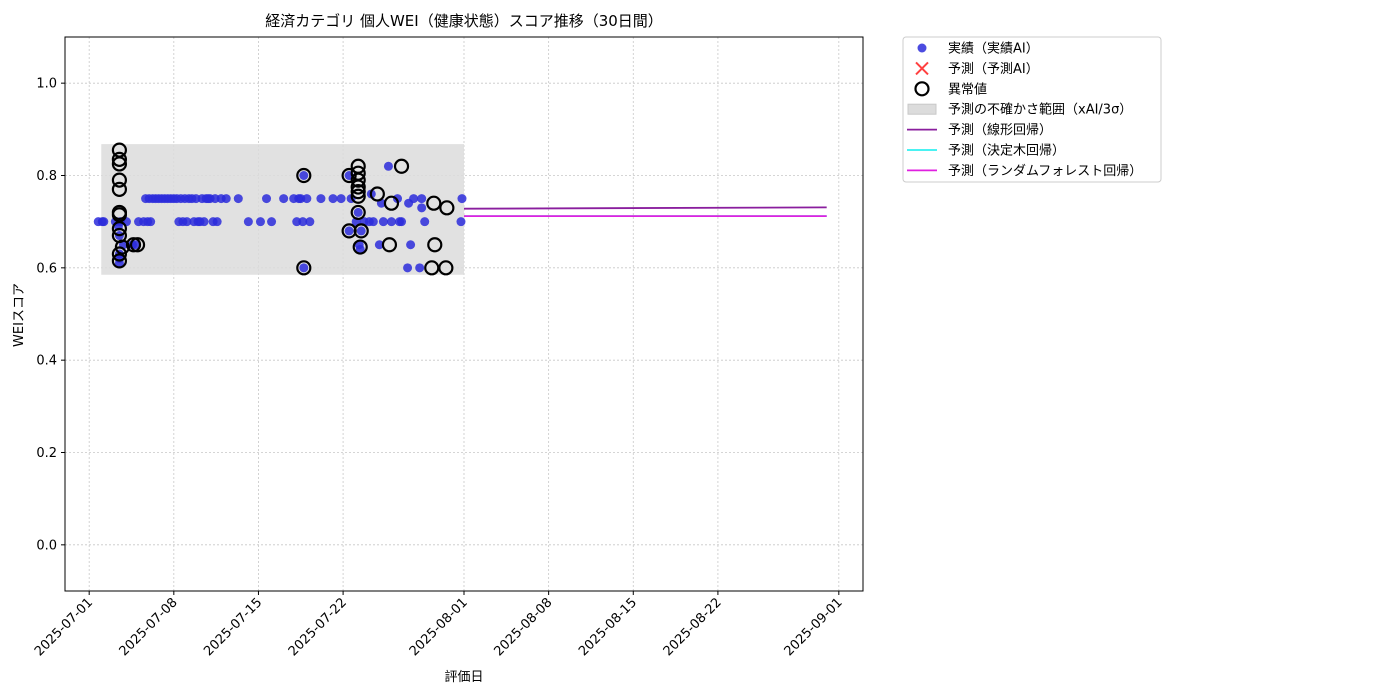  Describe the element at coordinates (967, 89) in the screenshot. I see `legend-label: 異常値` at that location.